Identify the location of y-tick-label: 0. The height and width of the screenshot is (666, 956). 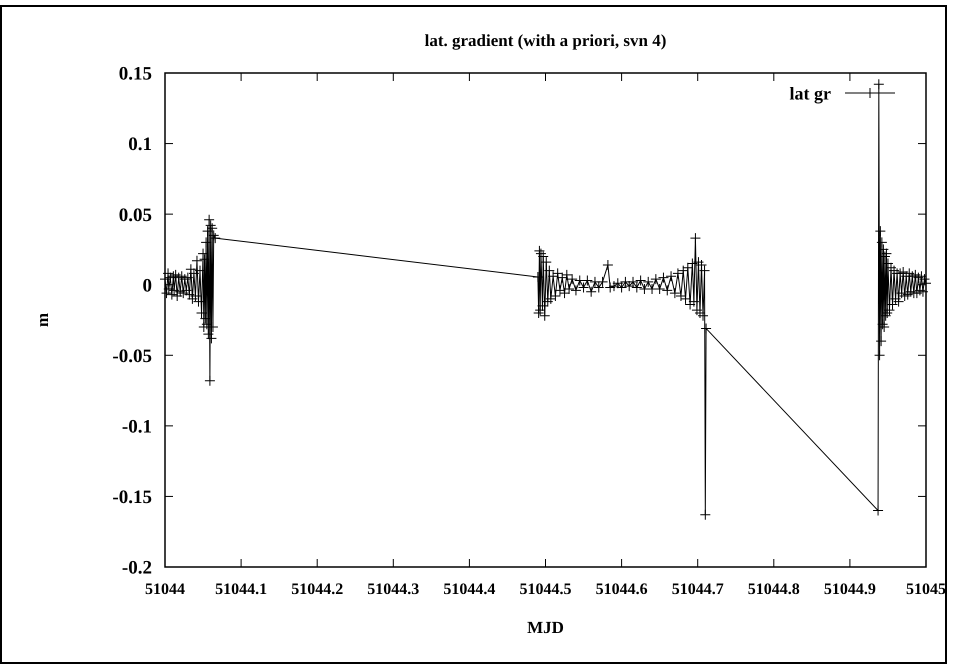
(147, 285).